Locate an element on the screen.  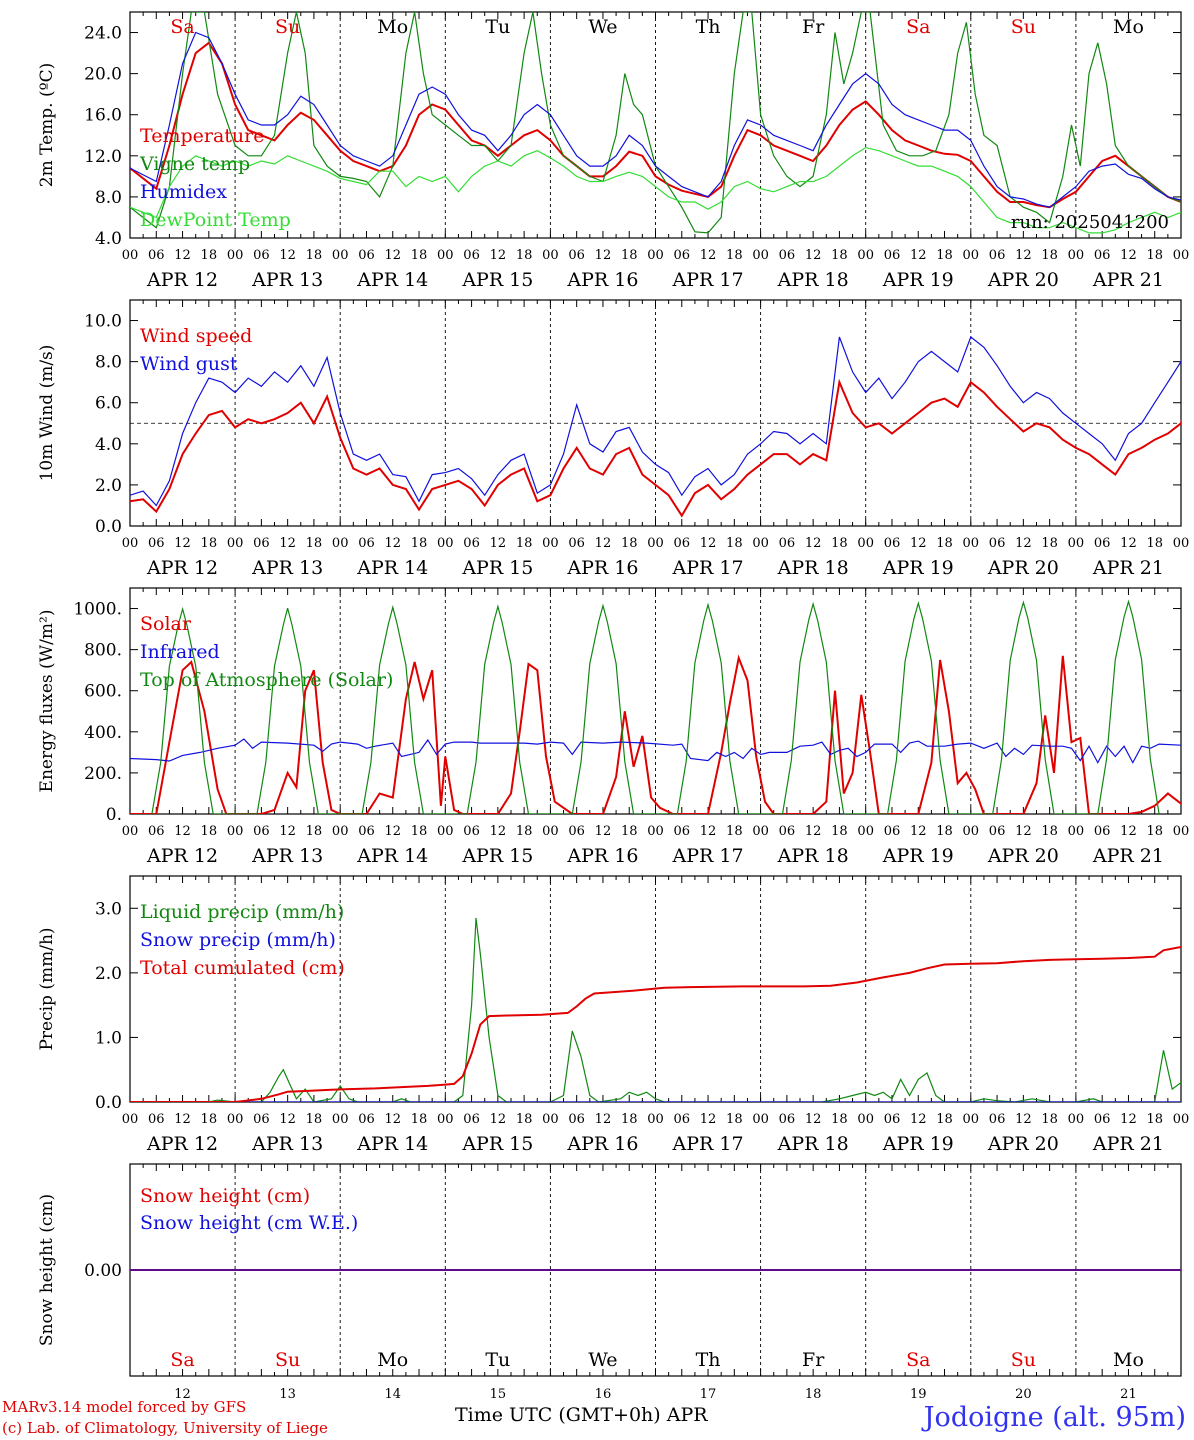
legend-entry: Infrared is located at coordinates (180, 652).